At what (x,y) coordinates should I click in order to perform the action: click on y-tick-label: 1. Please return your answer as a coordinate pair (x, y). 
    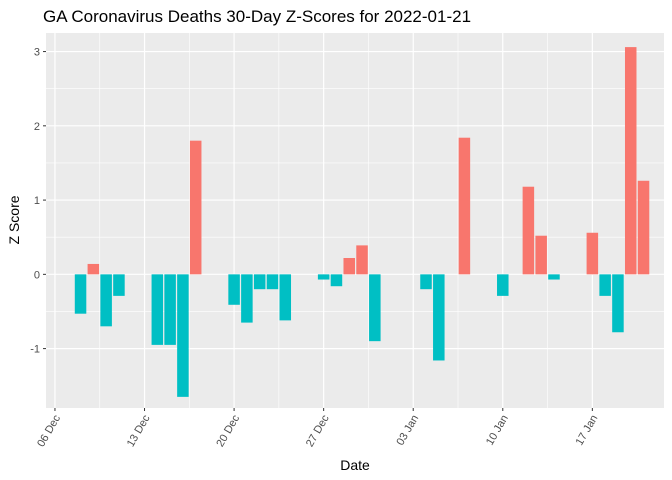
    Looking at the image, I should click on (37, 201).